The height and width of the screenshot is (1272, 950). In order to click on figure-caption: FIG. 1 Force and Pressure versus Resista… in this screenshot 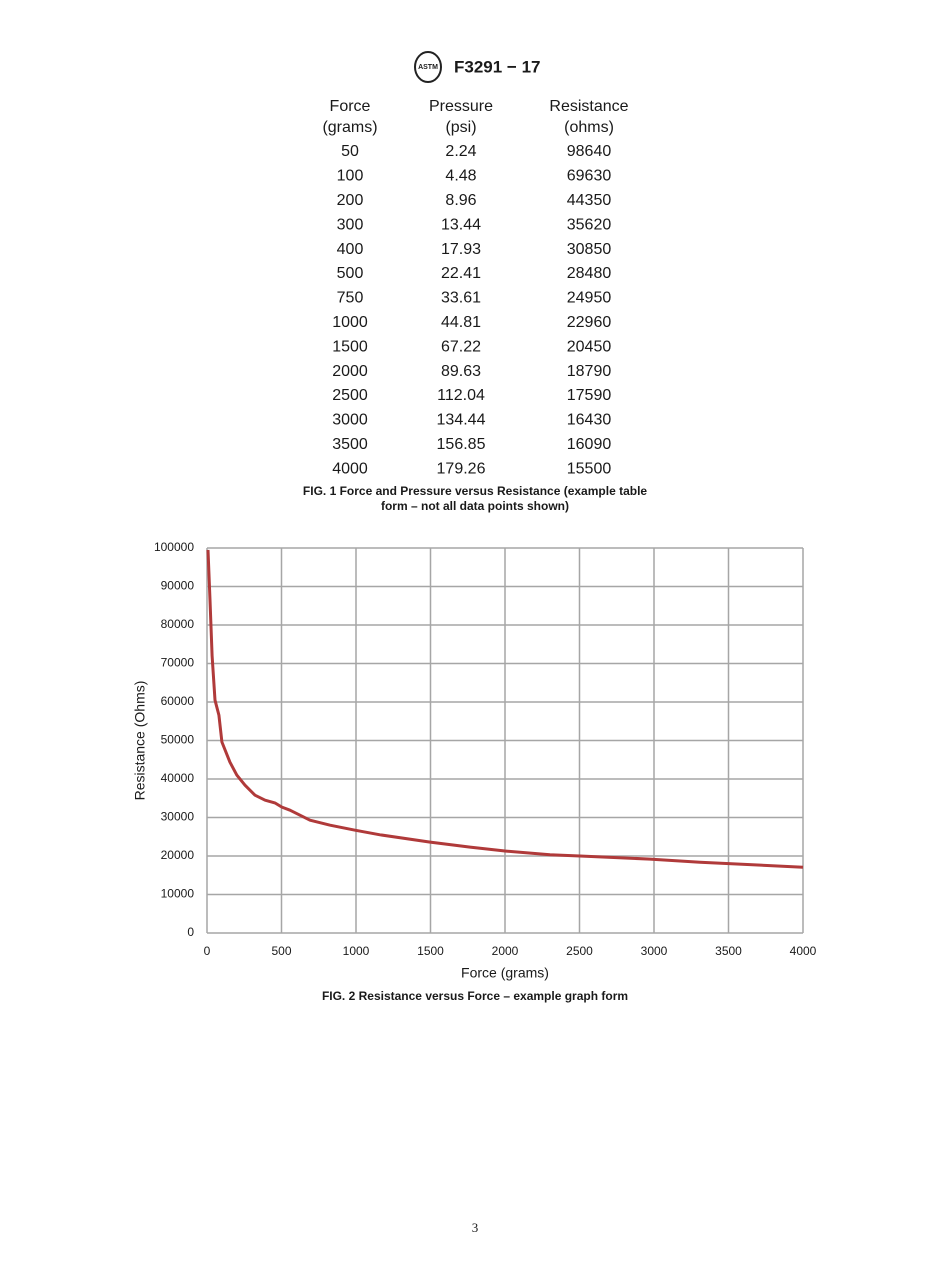, I will do `click(475, 491)`.